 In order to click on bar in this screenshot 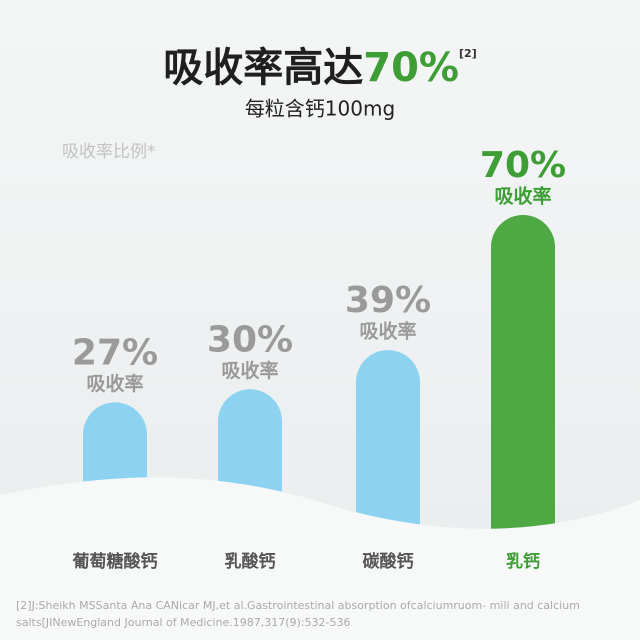, I will do `click(523, 407)`.